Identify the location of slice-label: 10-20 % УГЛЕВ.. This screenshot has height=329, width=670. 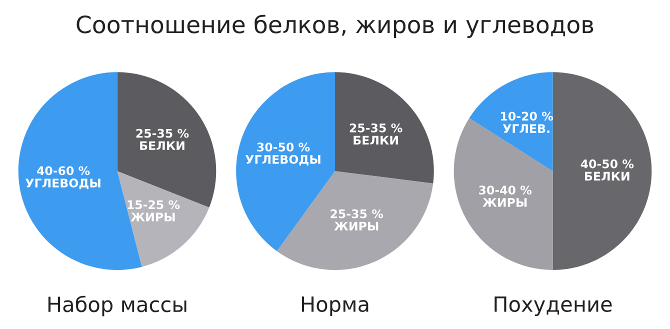
(527, 122).